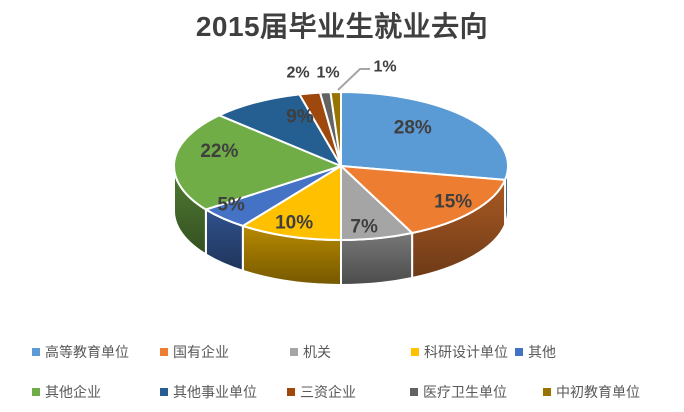 The width and height of the screenshot is (684, 412). I want to click on pie-slice-label-0: 28%, so click(413, 127).